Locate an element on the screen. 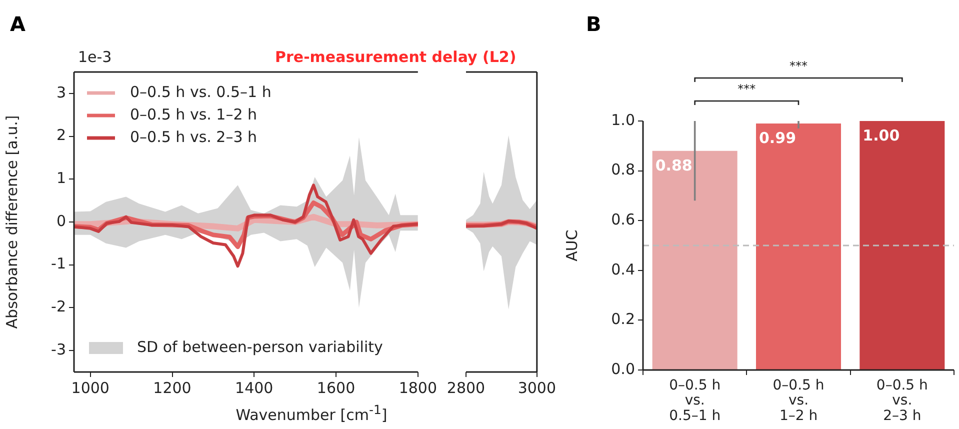  y-tick-label: -2 is located at coordinates (58, 307).